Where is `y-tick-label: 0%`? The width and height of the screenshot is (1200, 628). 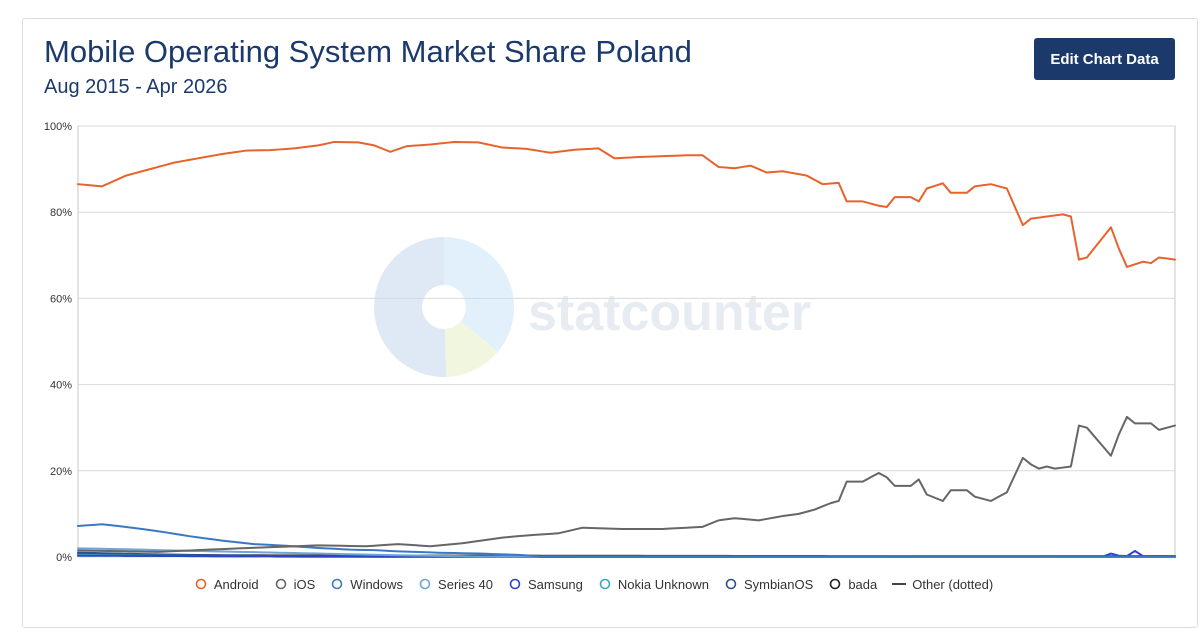
y-tick-label: 0% is located at coordinates (64, 558).